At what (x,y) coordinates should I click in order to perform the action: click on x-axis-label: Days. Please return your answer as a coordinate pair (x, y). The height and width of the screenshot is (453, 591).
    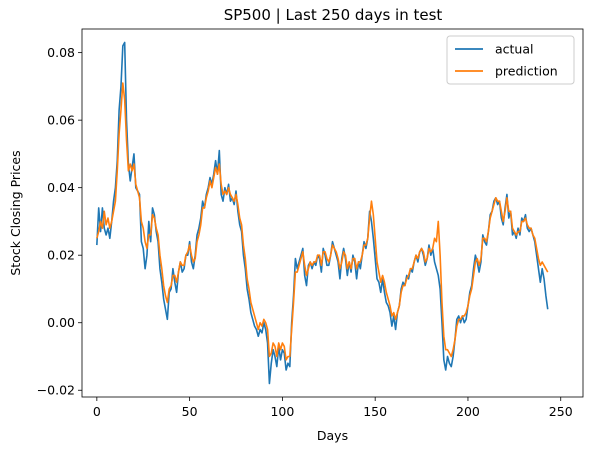
    Looking at the image, I should click on (332, 435).